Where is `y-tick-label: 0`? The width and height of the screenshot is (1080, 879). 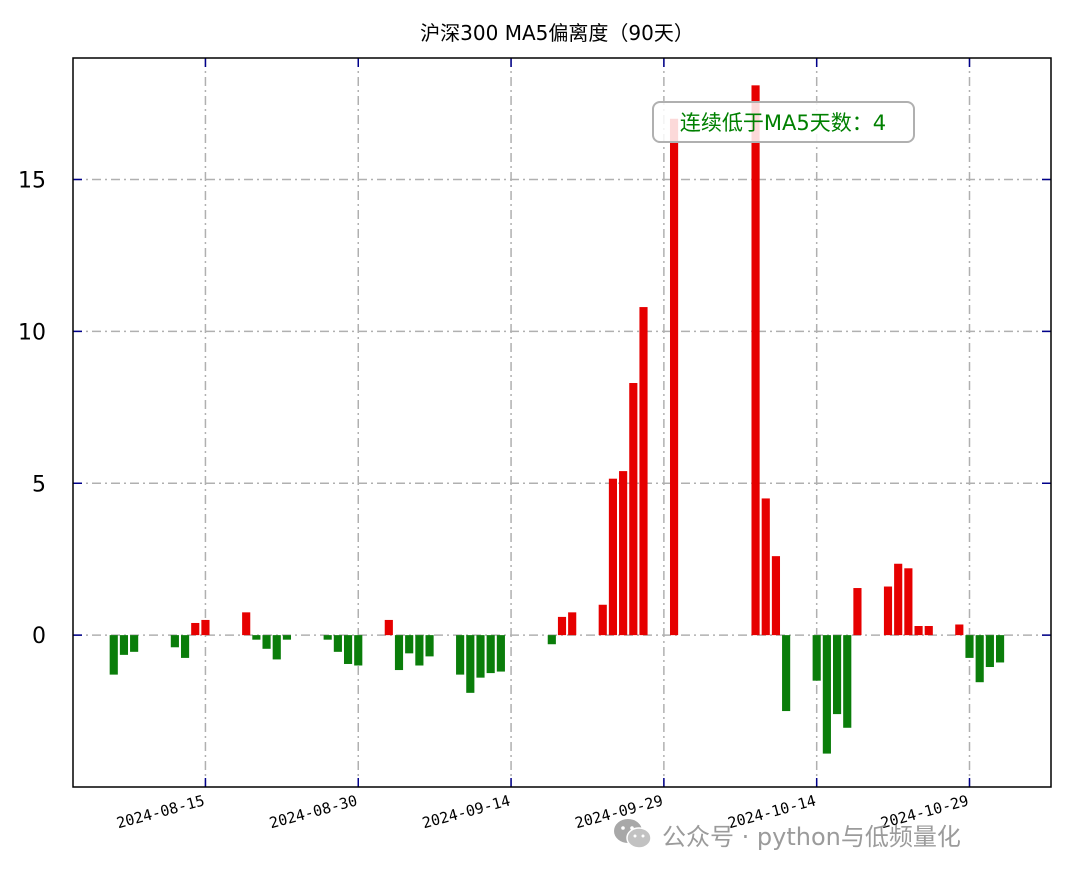 y-tick-label: 0 is located at coordinates (39, 636).